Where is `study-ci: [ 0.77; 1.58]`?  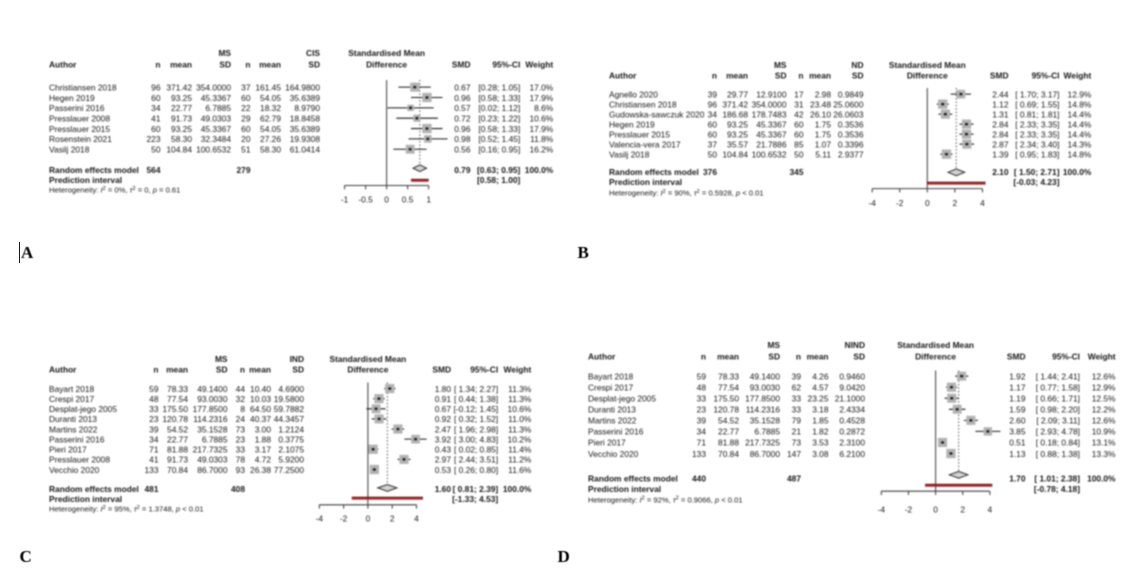 study-ci: [ 0.77; 1.58] is located at coordinates (1058, 387).